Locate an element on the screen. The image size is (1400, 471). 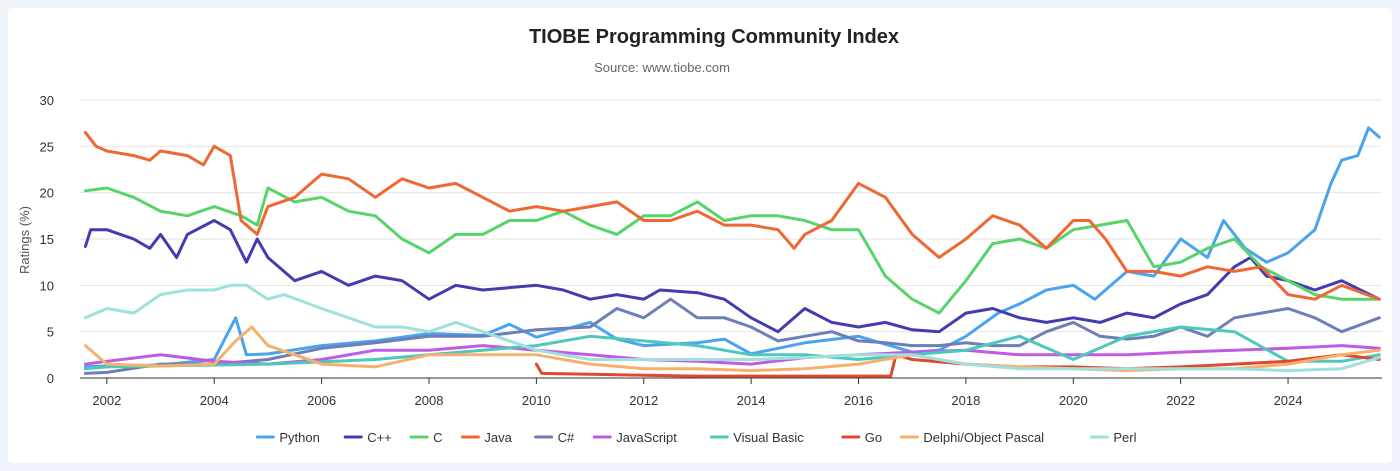
legend-item-label: Visual Basic is located at coordinates (768, 437).